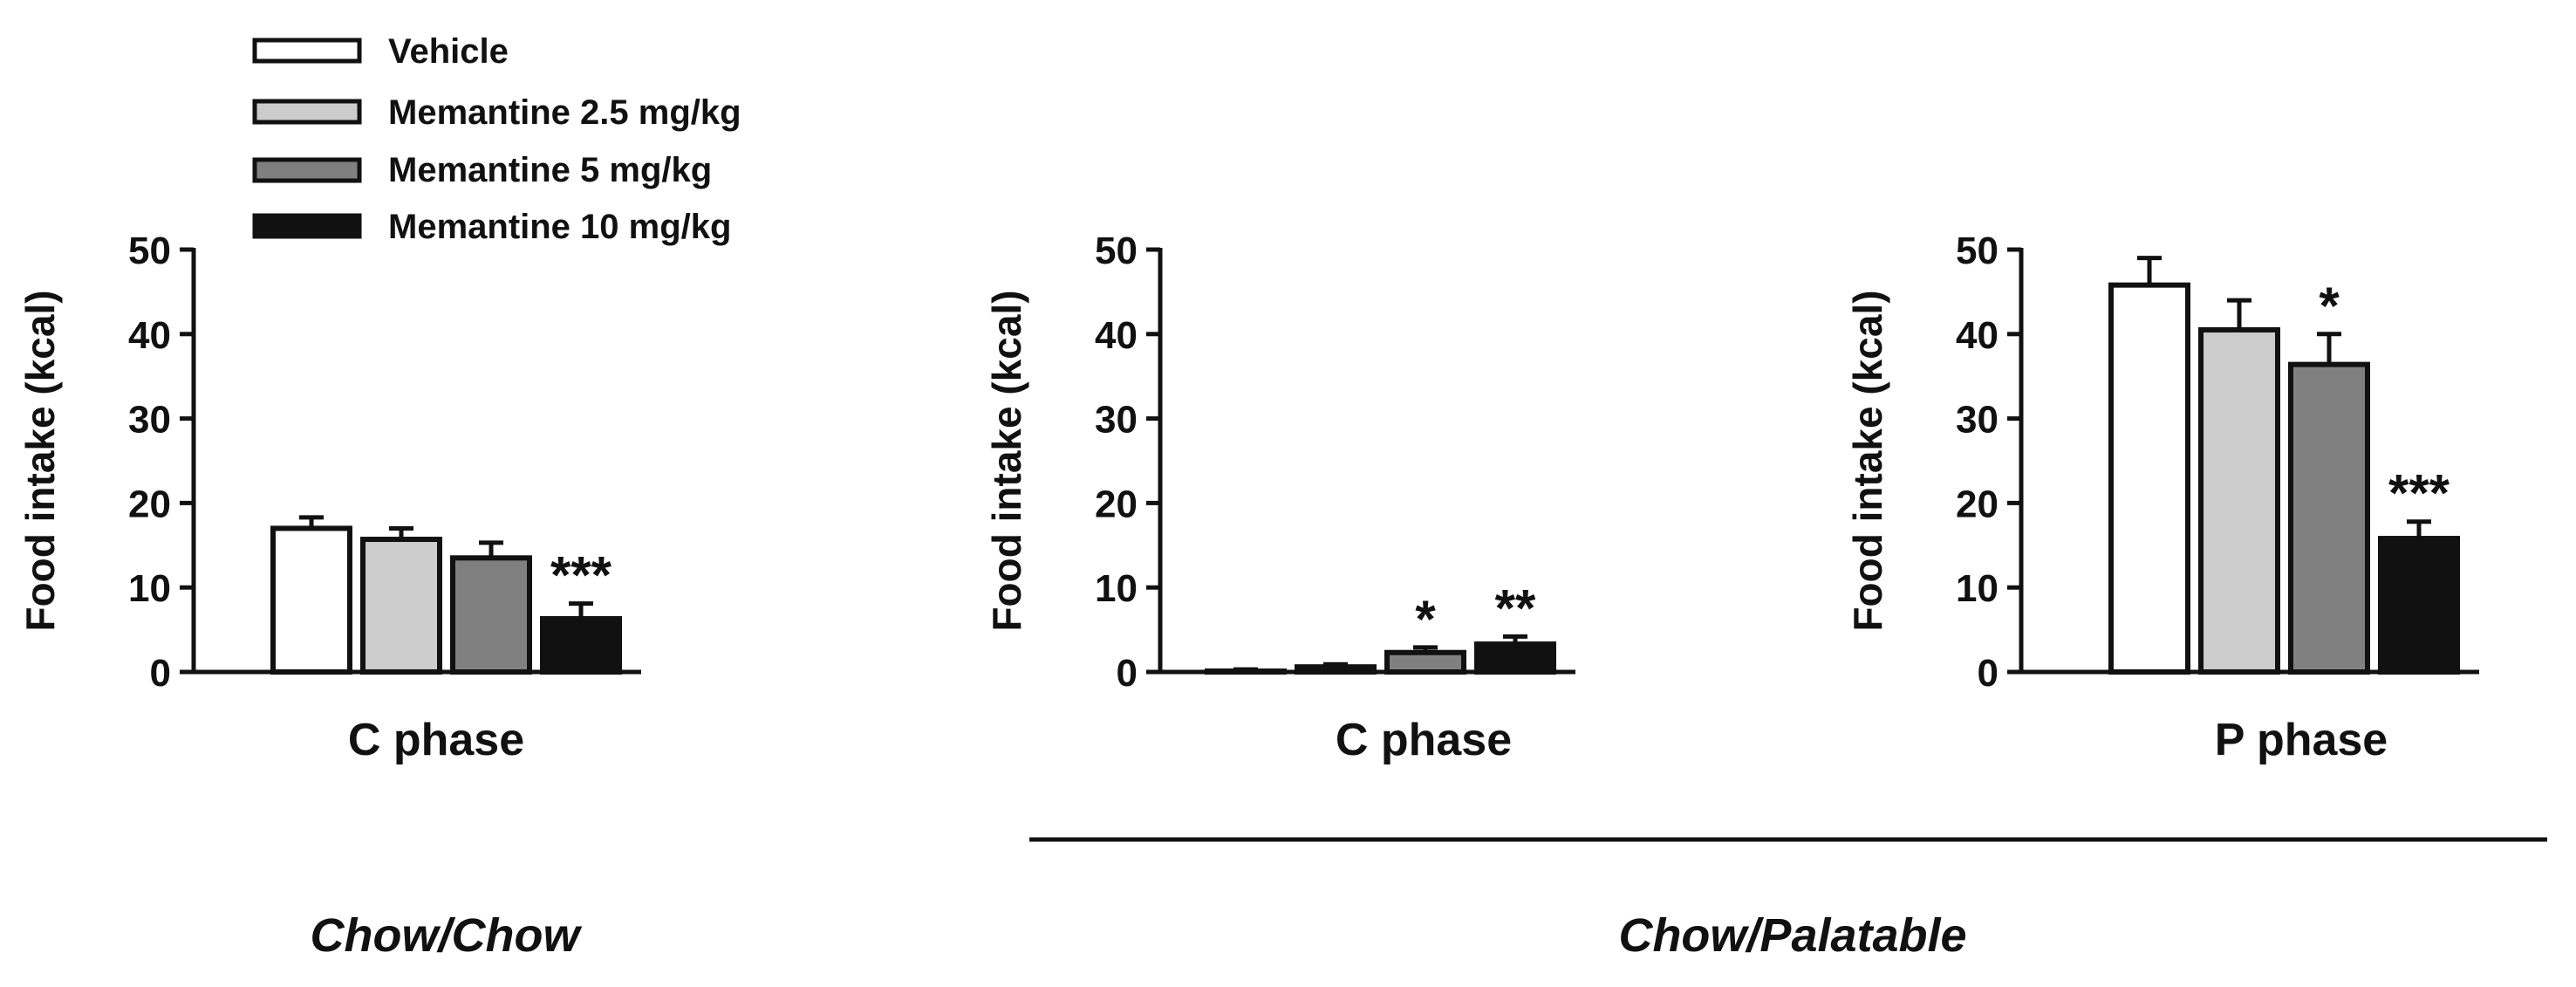 The width and height of the screenshot is (2576, 987). What do you see at coordinates (2301, 740) in the screenshot?
I see `x-category-label: P phase` at bounding box center [2301, 740].